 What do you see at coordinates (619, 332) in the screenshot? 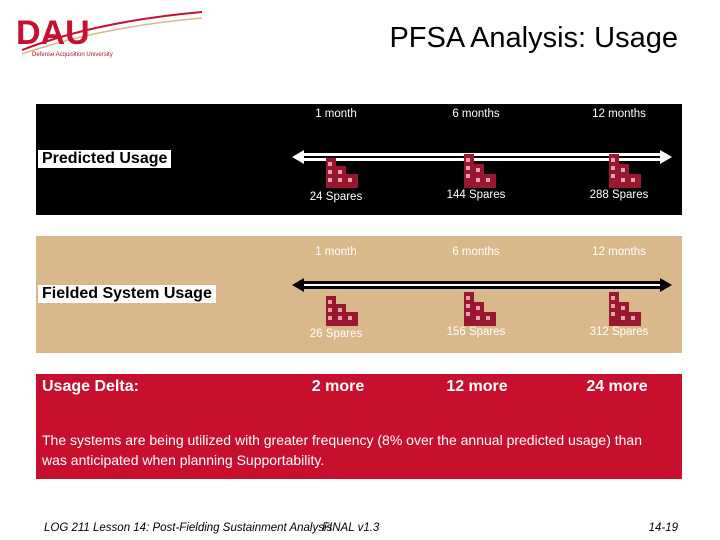
I see `fielded-spares-3: 312 Spares` at bounding box center [619, 332].